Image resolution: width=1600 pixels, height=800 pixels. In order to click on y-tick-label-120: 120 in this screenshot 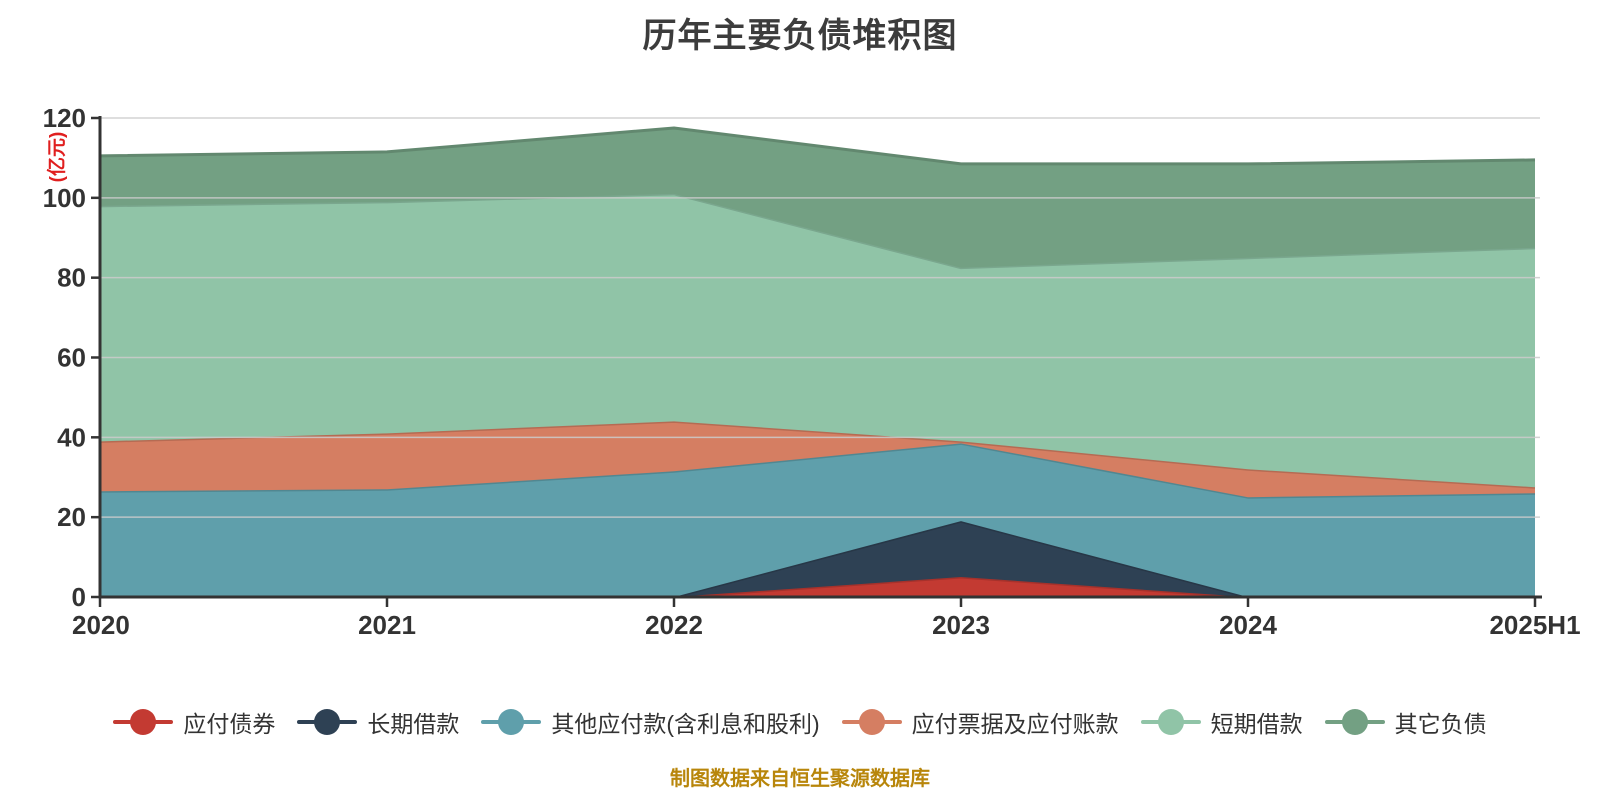, I will do `click(64, 118)`.